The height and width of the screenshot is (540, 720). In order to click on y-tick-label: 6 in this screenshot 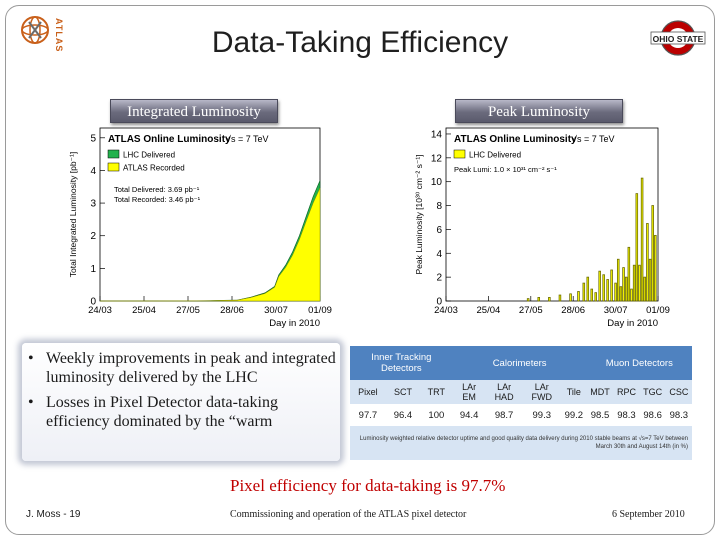, I will do `click(439, 230)`.